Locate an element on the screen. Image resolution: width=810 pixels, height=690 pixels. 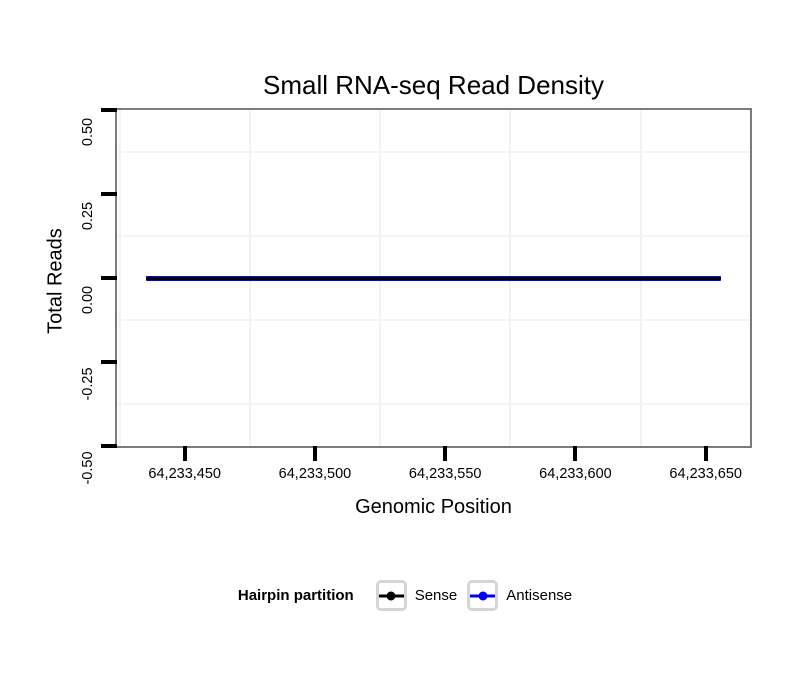
legend-title: Hairpin partition is located at coordinates (295, 595).